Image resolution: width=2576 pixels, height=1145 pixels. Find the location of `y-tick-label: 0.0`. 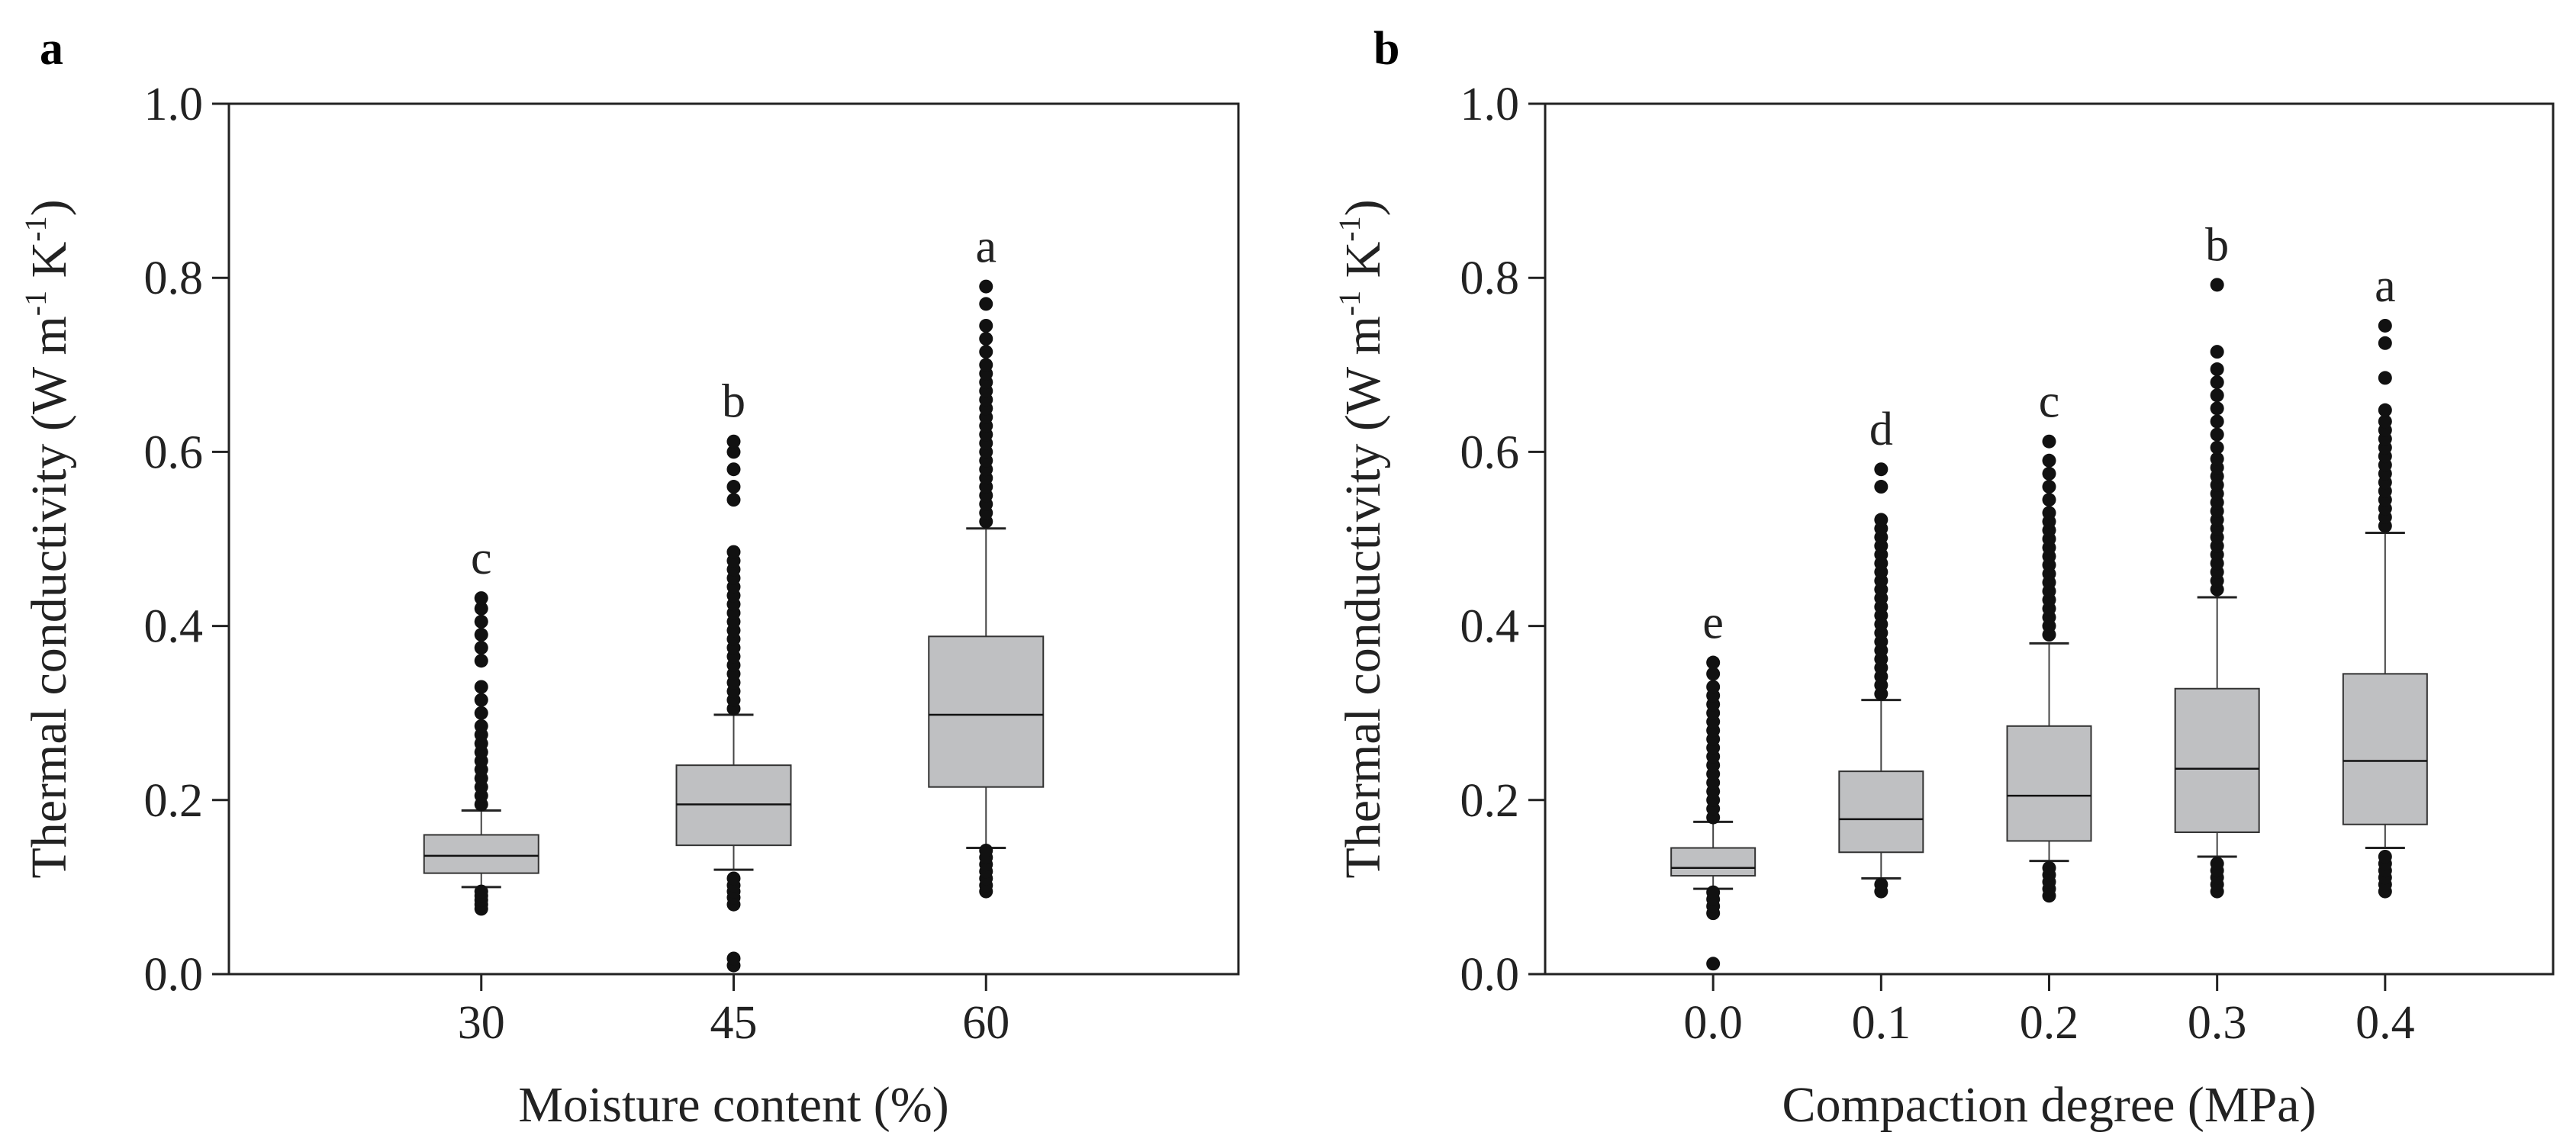

y-tick-label: 0.0 is located at coordinates (174, 975).